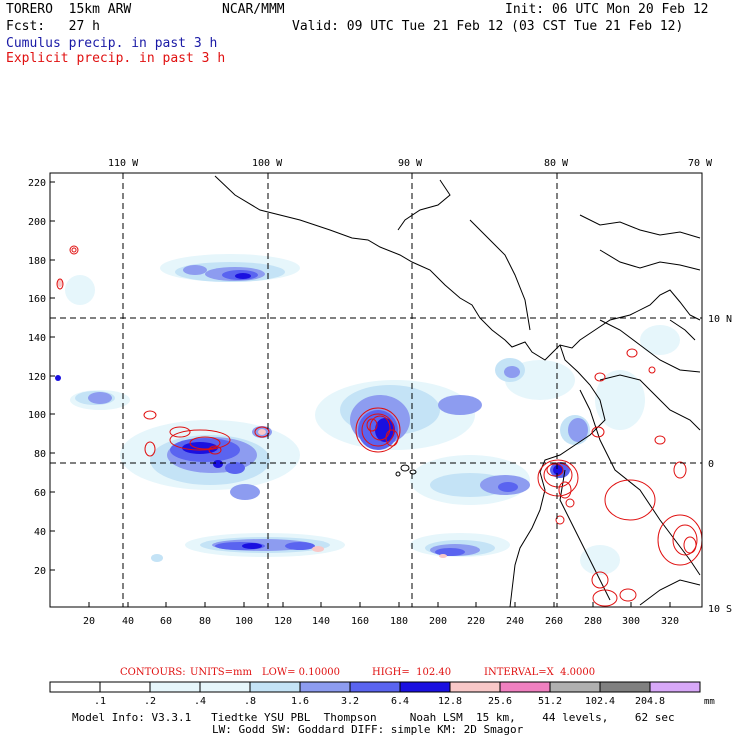 This screenshot has height=740, width=740. I want to click on lon-label: 70 W, so click(700, 163).